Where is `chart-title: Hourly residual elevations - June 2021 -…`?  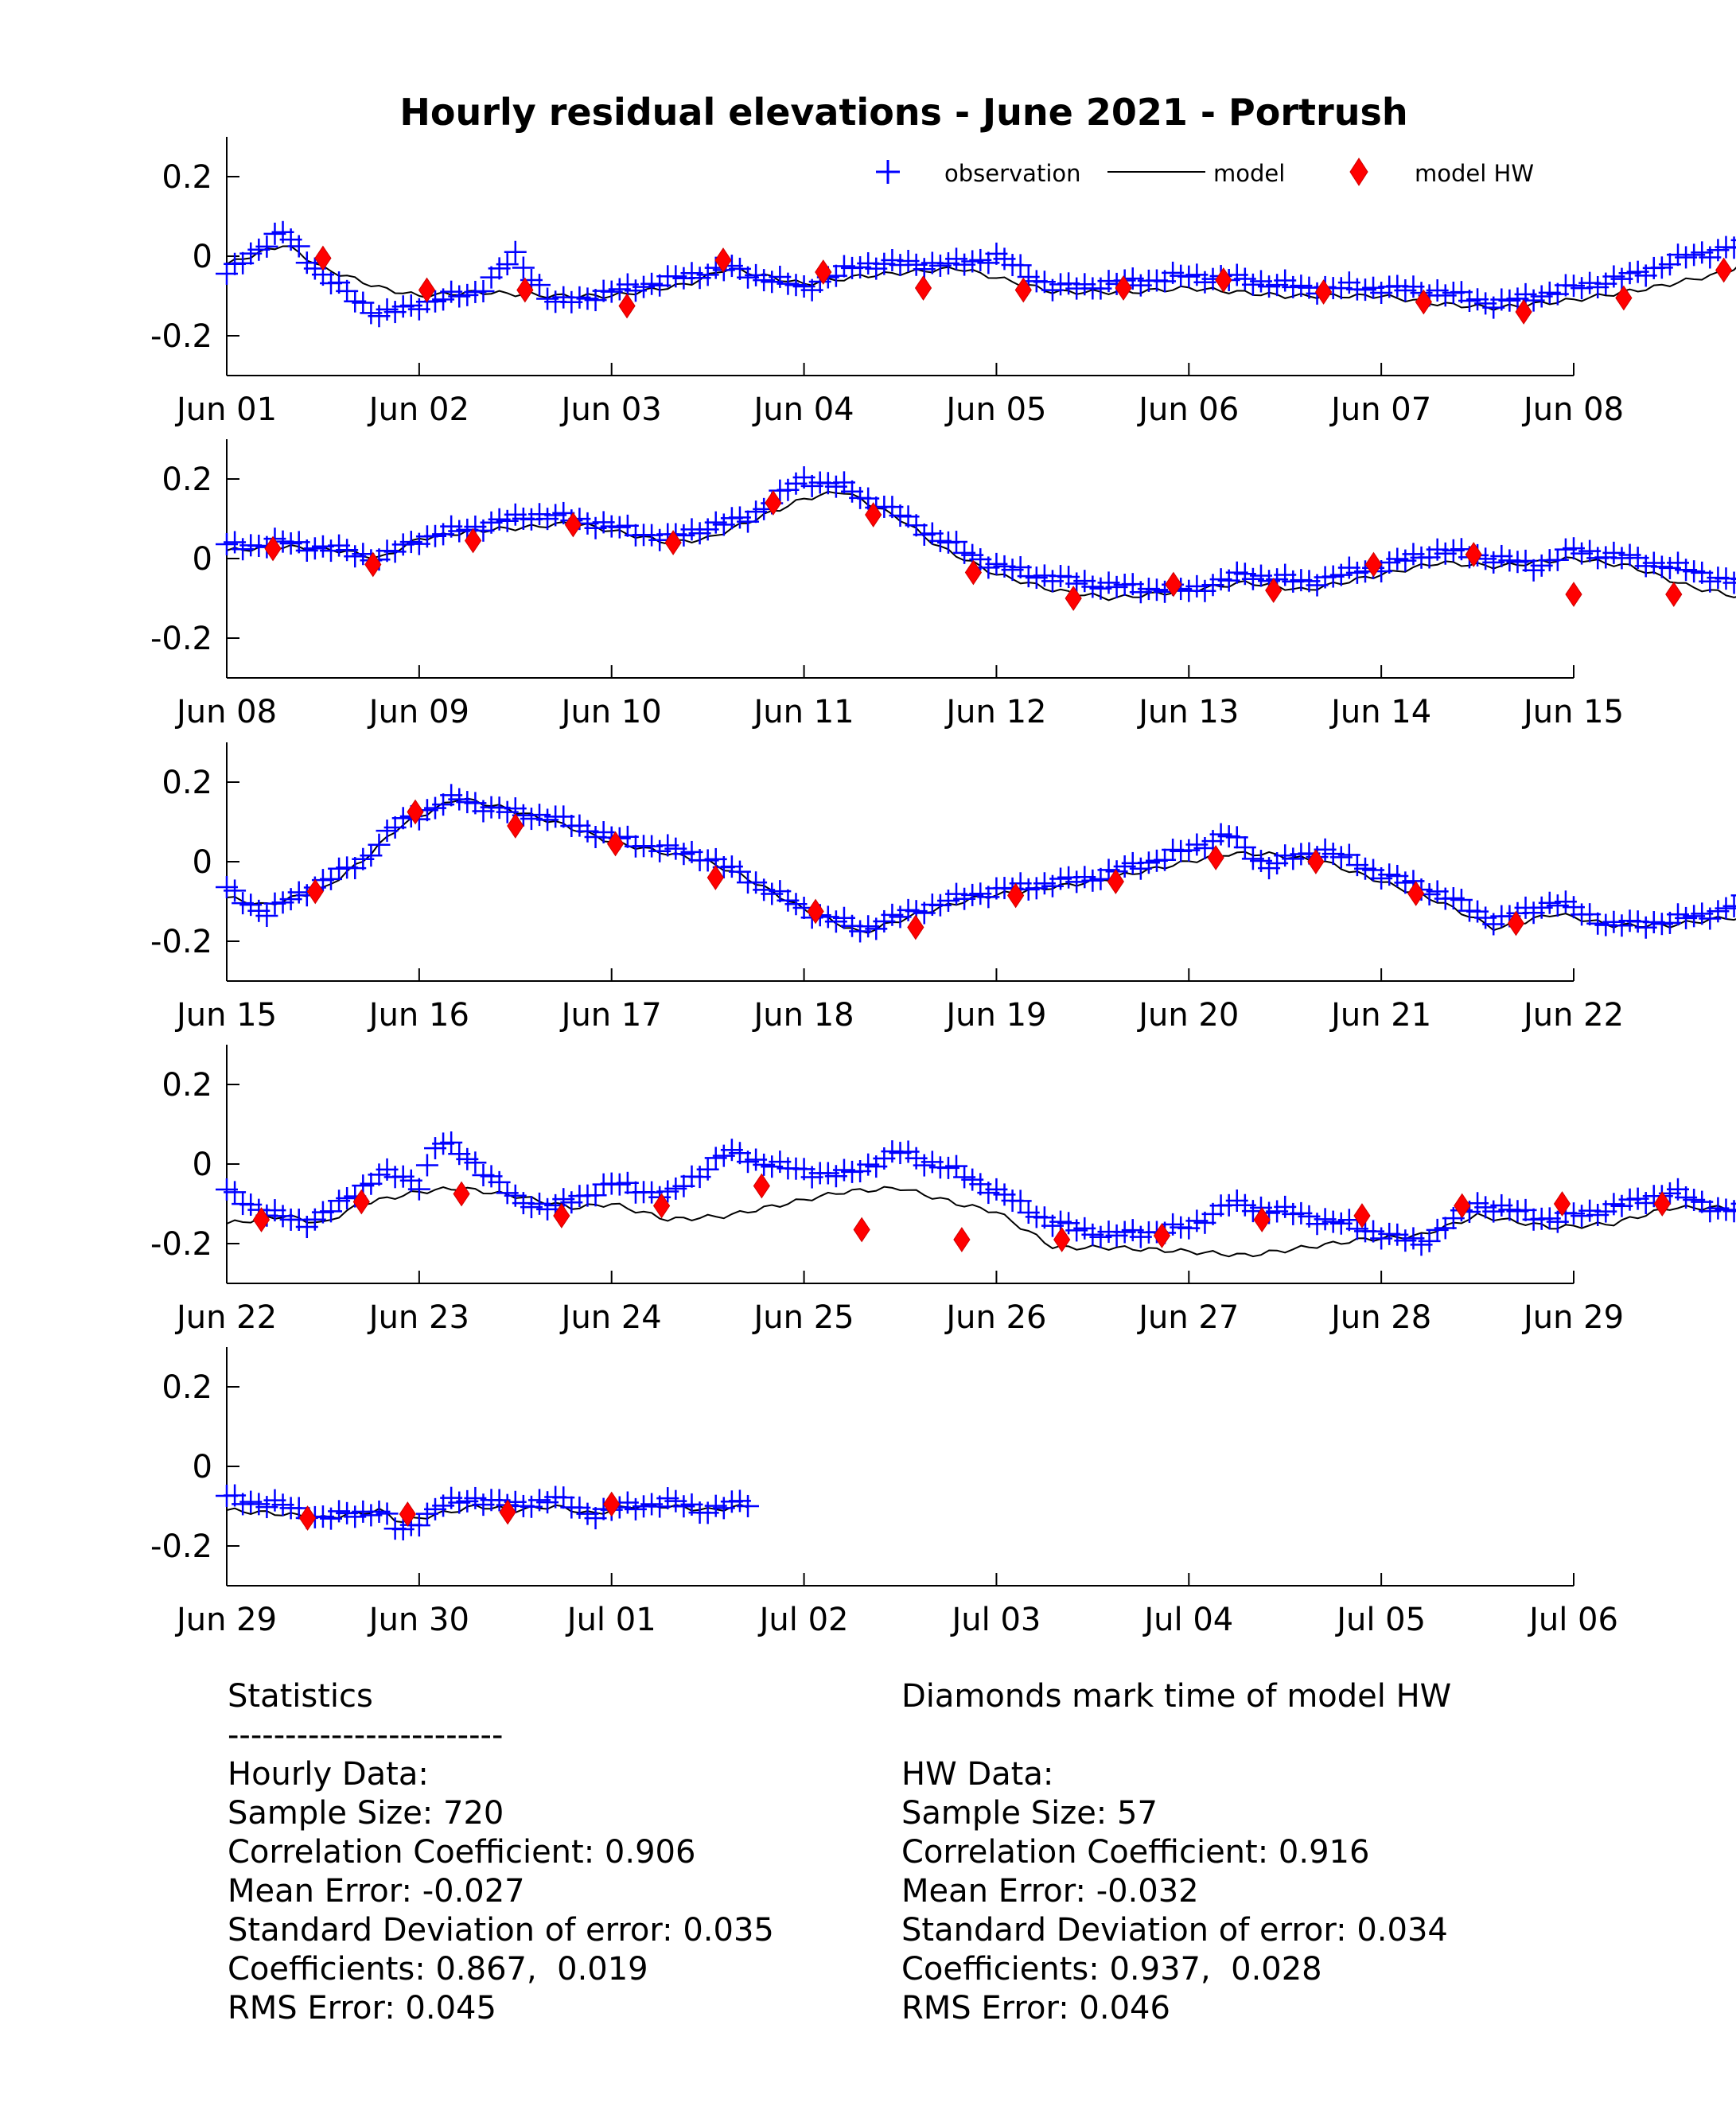
chart-title: Hourly residual elevations - June 2021 -… is located at coordinates (903, 112).